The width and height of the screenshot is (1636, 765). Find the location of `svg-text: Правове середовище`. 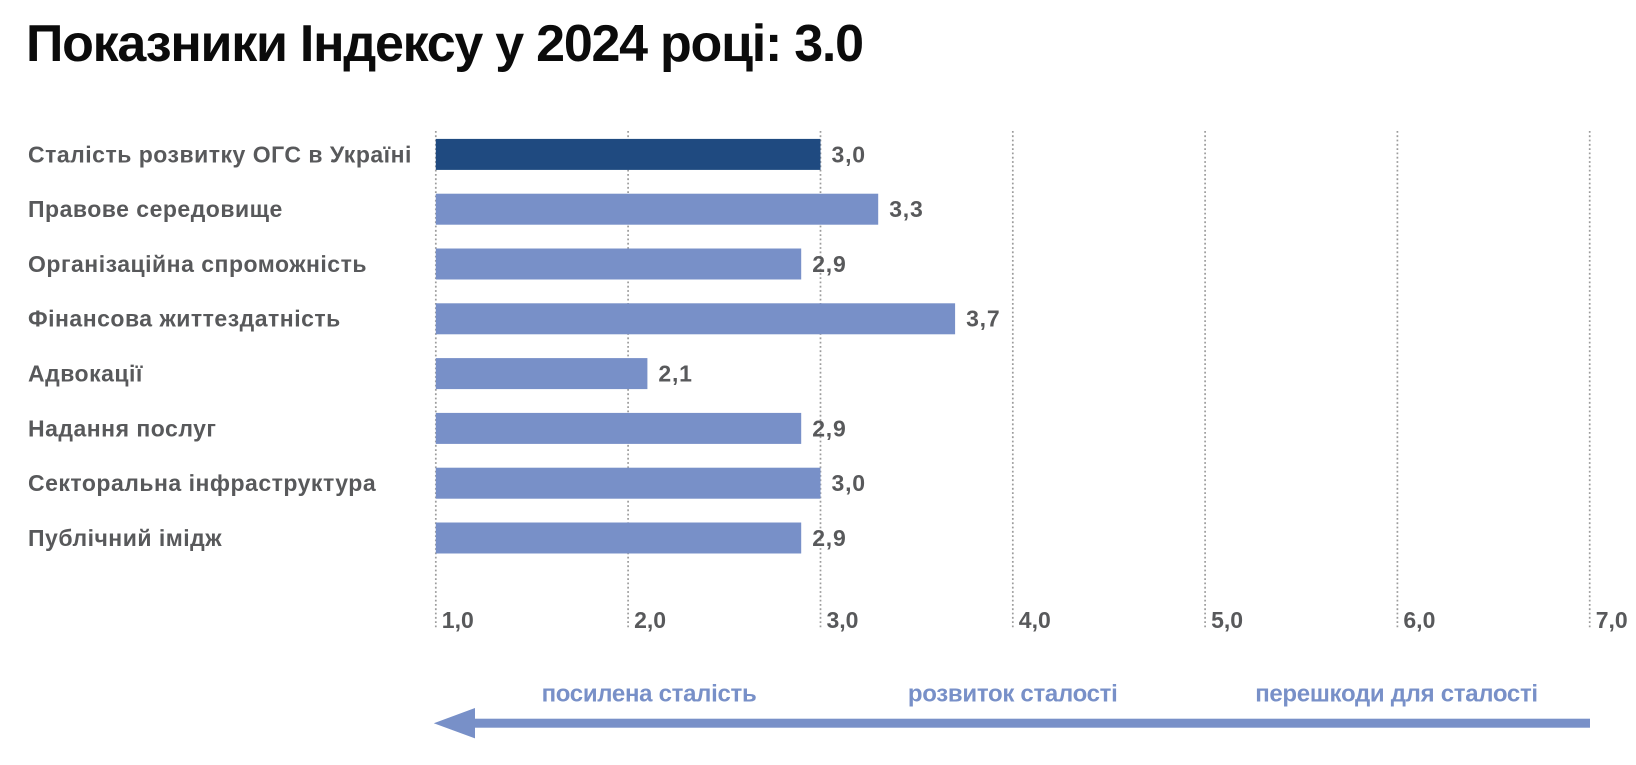

svg-text: Правове середовище is located at coordinates (155, 209).